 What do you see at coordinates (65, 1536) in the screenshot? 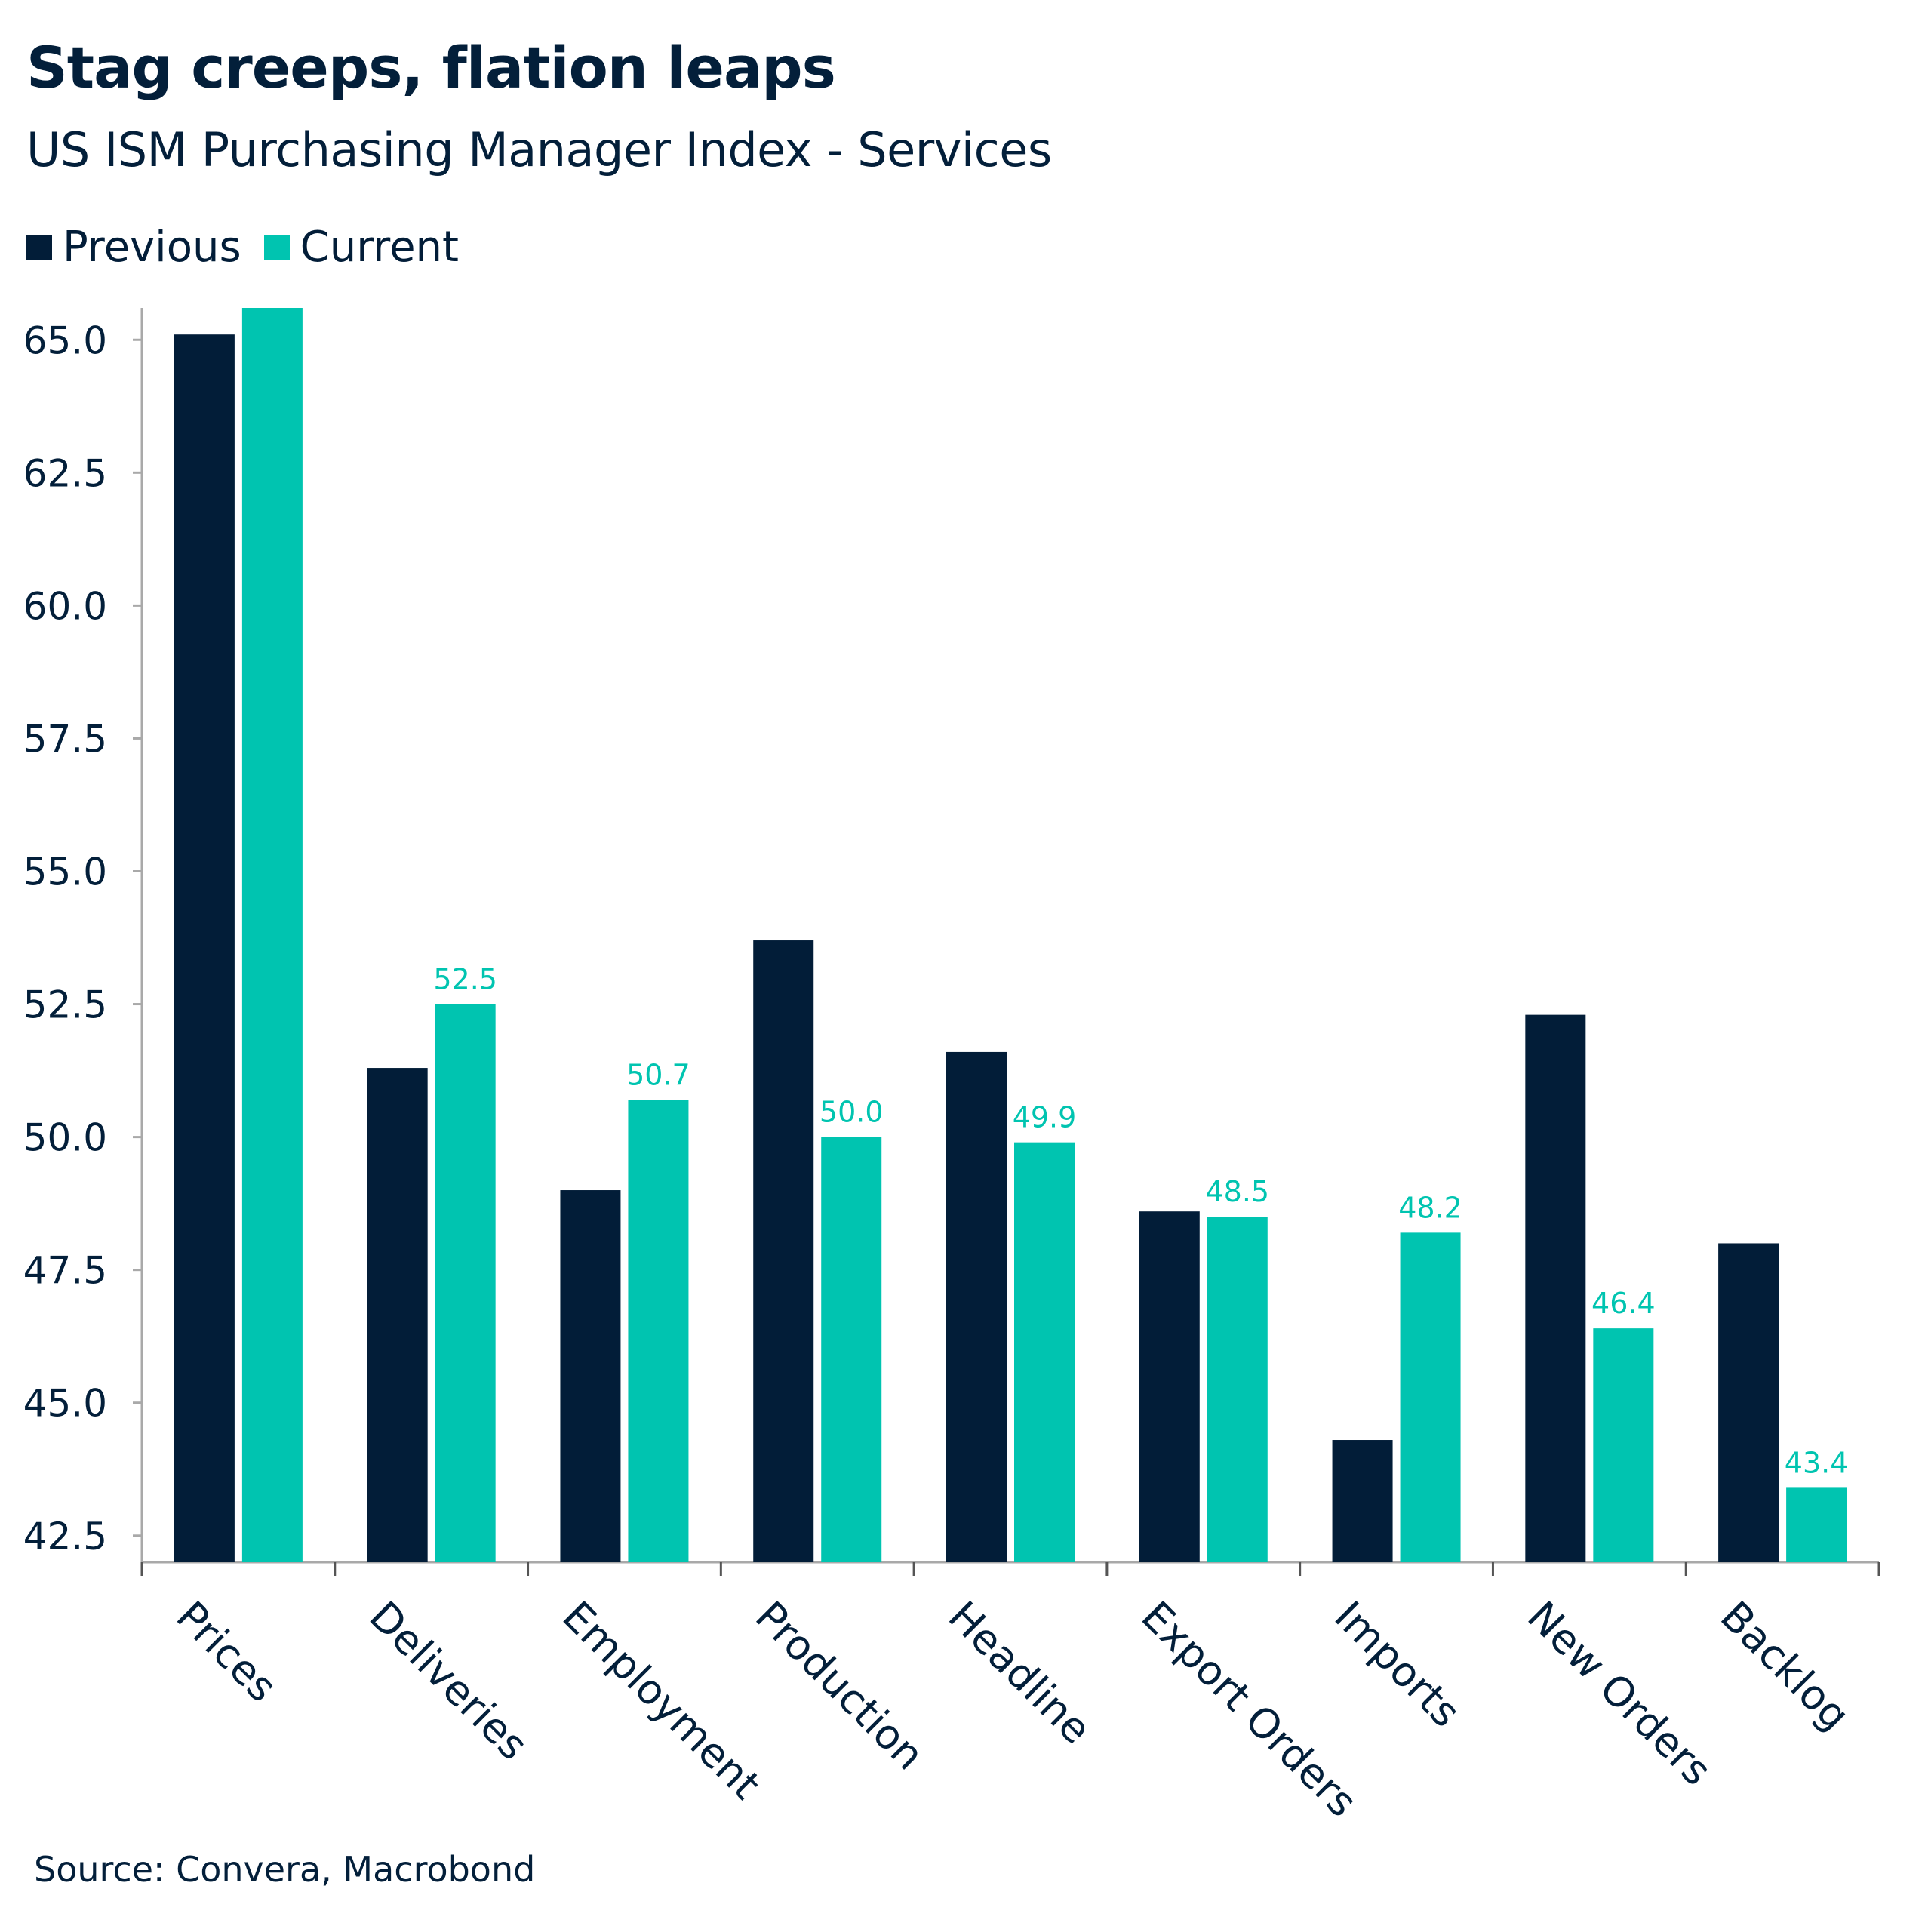
I see `y-tick-label: 42.5` at bounding box center [65, 1536].